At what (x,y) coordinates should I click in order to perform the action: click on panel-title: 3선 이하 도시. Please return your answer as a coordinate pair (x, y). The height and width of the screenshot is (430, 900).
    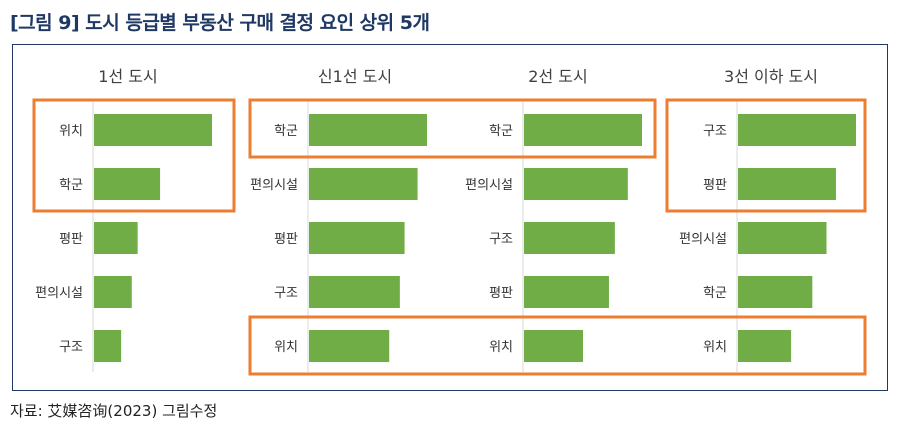
    Looking at the image, I should click on (771, 76).